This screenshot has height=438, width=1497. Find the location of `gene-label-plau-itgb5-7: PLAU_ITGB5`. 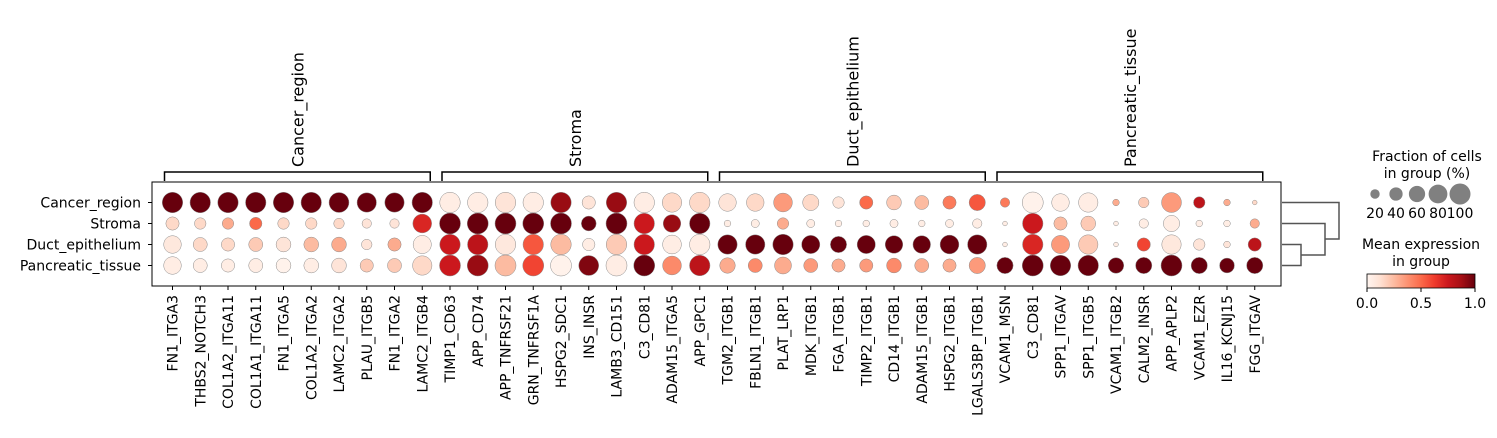

gene-label-plau-itgb5-7: PLAU_ITGB5 is located at coordinates (368, 337).